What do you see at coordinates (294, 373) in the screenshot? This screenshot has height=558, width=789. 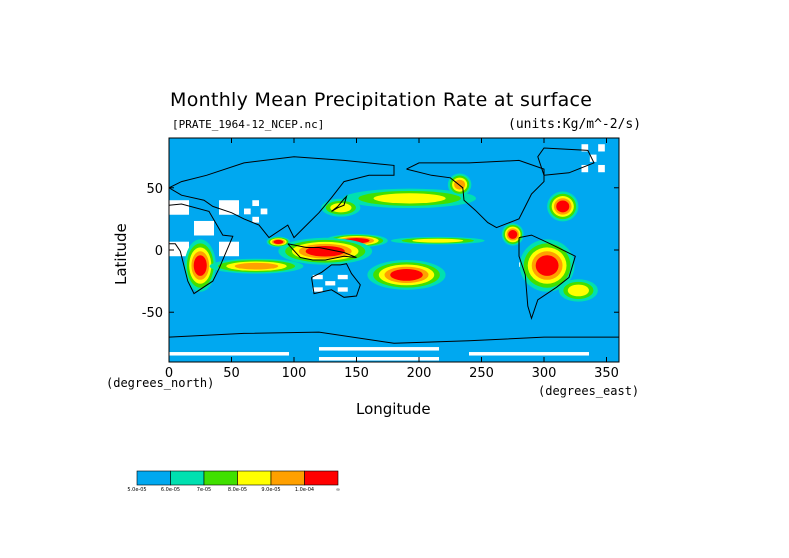 I see `x-tick-label: 100` at bounding box center [294, 373].